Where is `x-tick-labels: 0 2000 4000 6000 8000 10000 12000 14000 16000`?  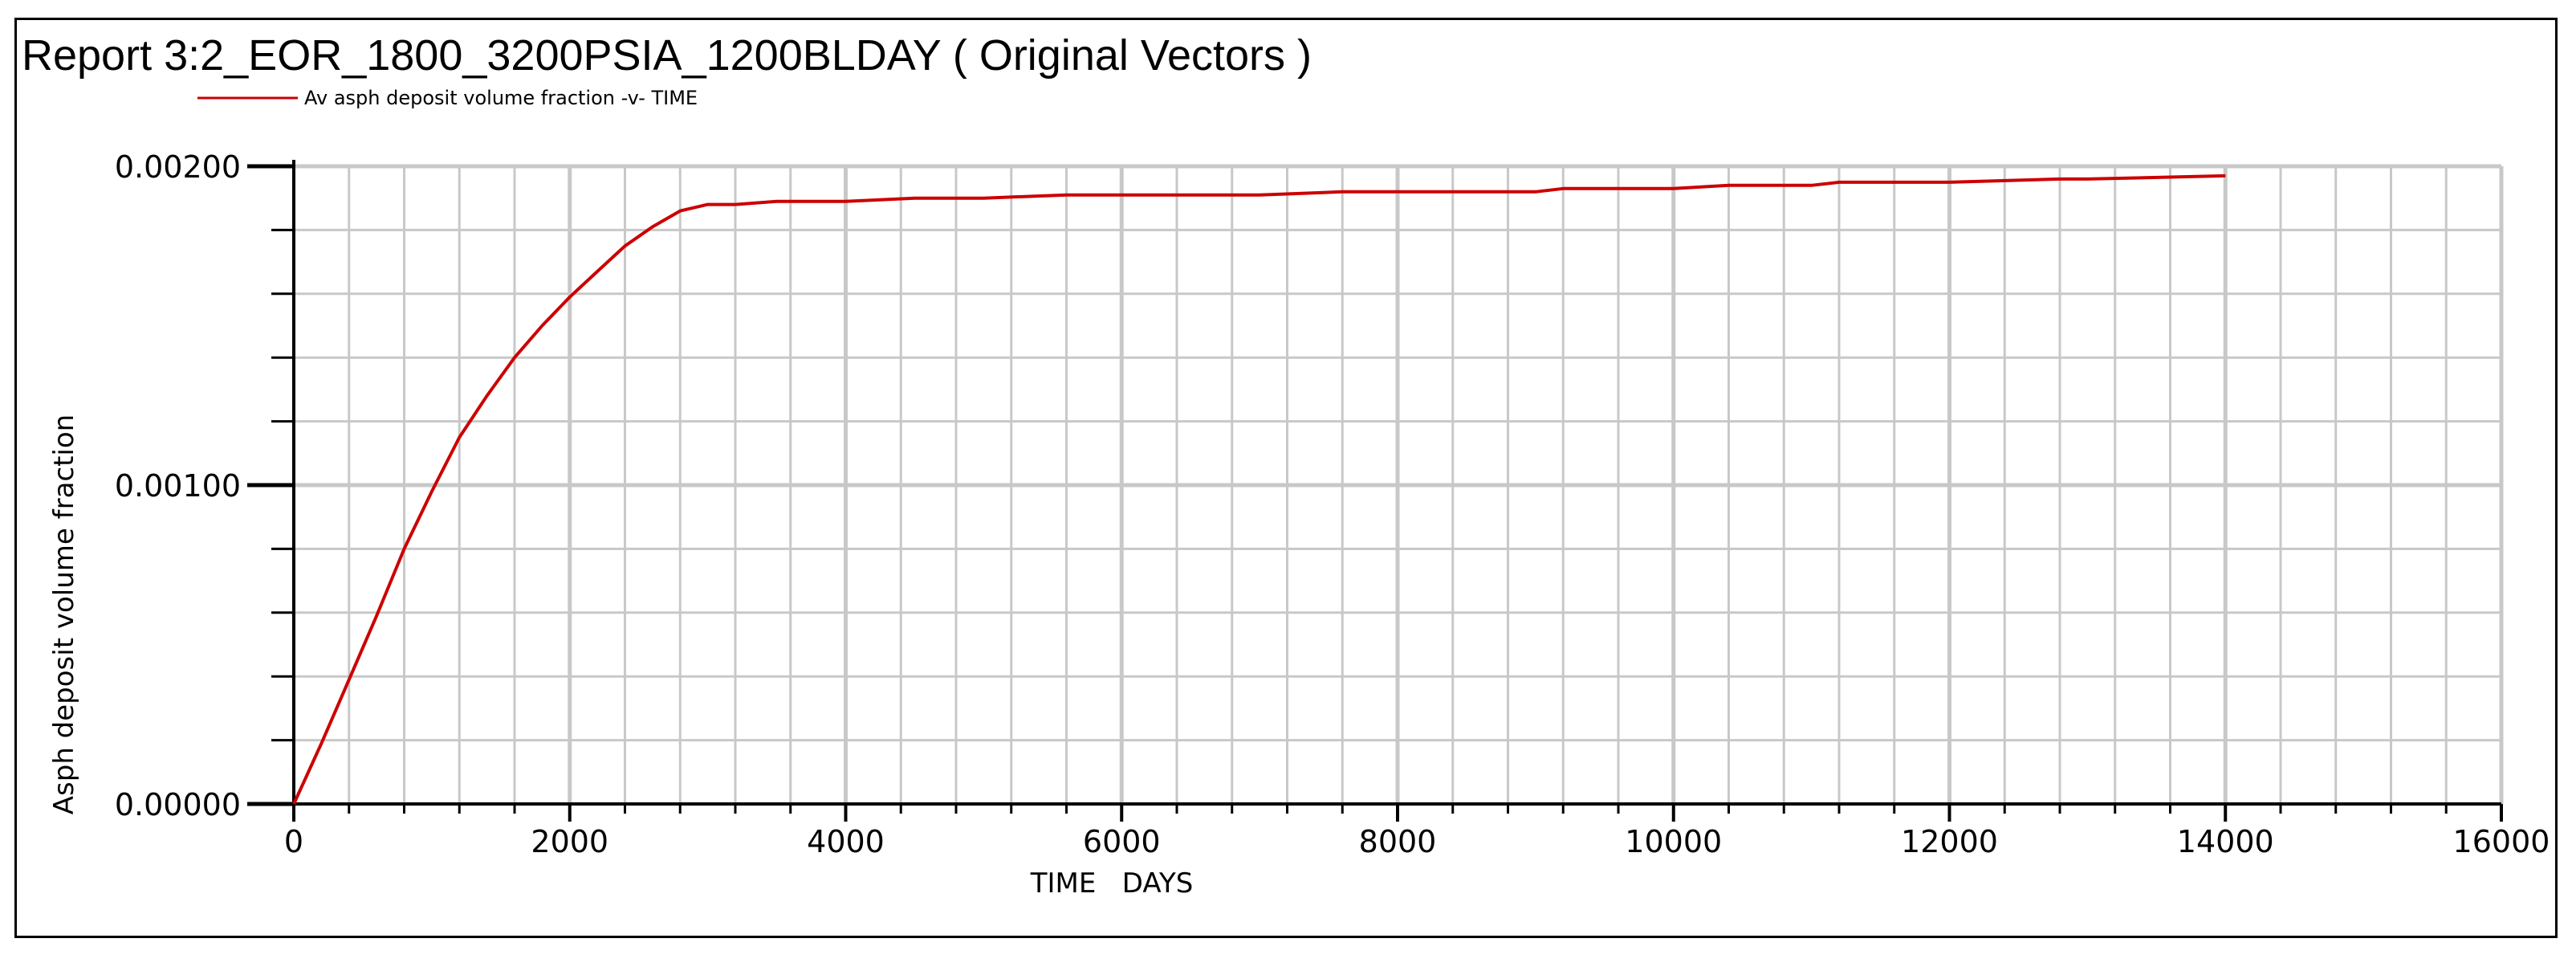
x-tick-labels: 0 2000 4000 6000 8000 10000 12000 14000 16000 is located at coordinates (1417, 842).